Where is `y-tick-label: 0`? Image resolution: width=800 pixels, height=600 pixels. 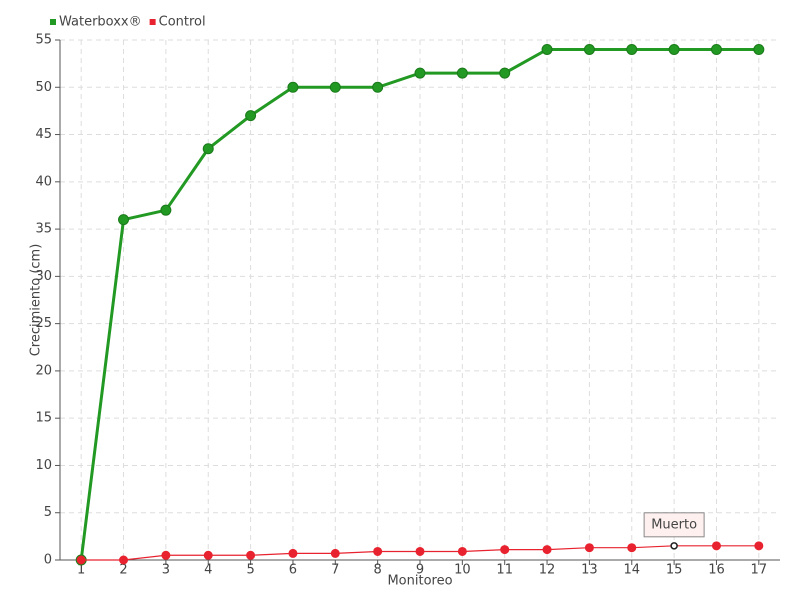 y-tick-label: 0 is located at coordinates (48, 560).